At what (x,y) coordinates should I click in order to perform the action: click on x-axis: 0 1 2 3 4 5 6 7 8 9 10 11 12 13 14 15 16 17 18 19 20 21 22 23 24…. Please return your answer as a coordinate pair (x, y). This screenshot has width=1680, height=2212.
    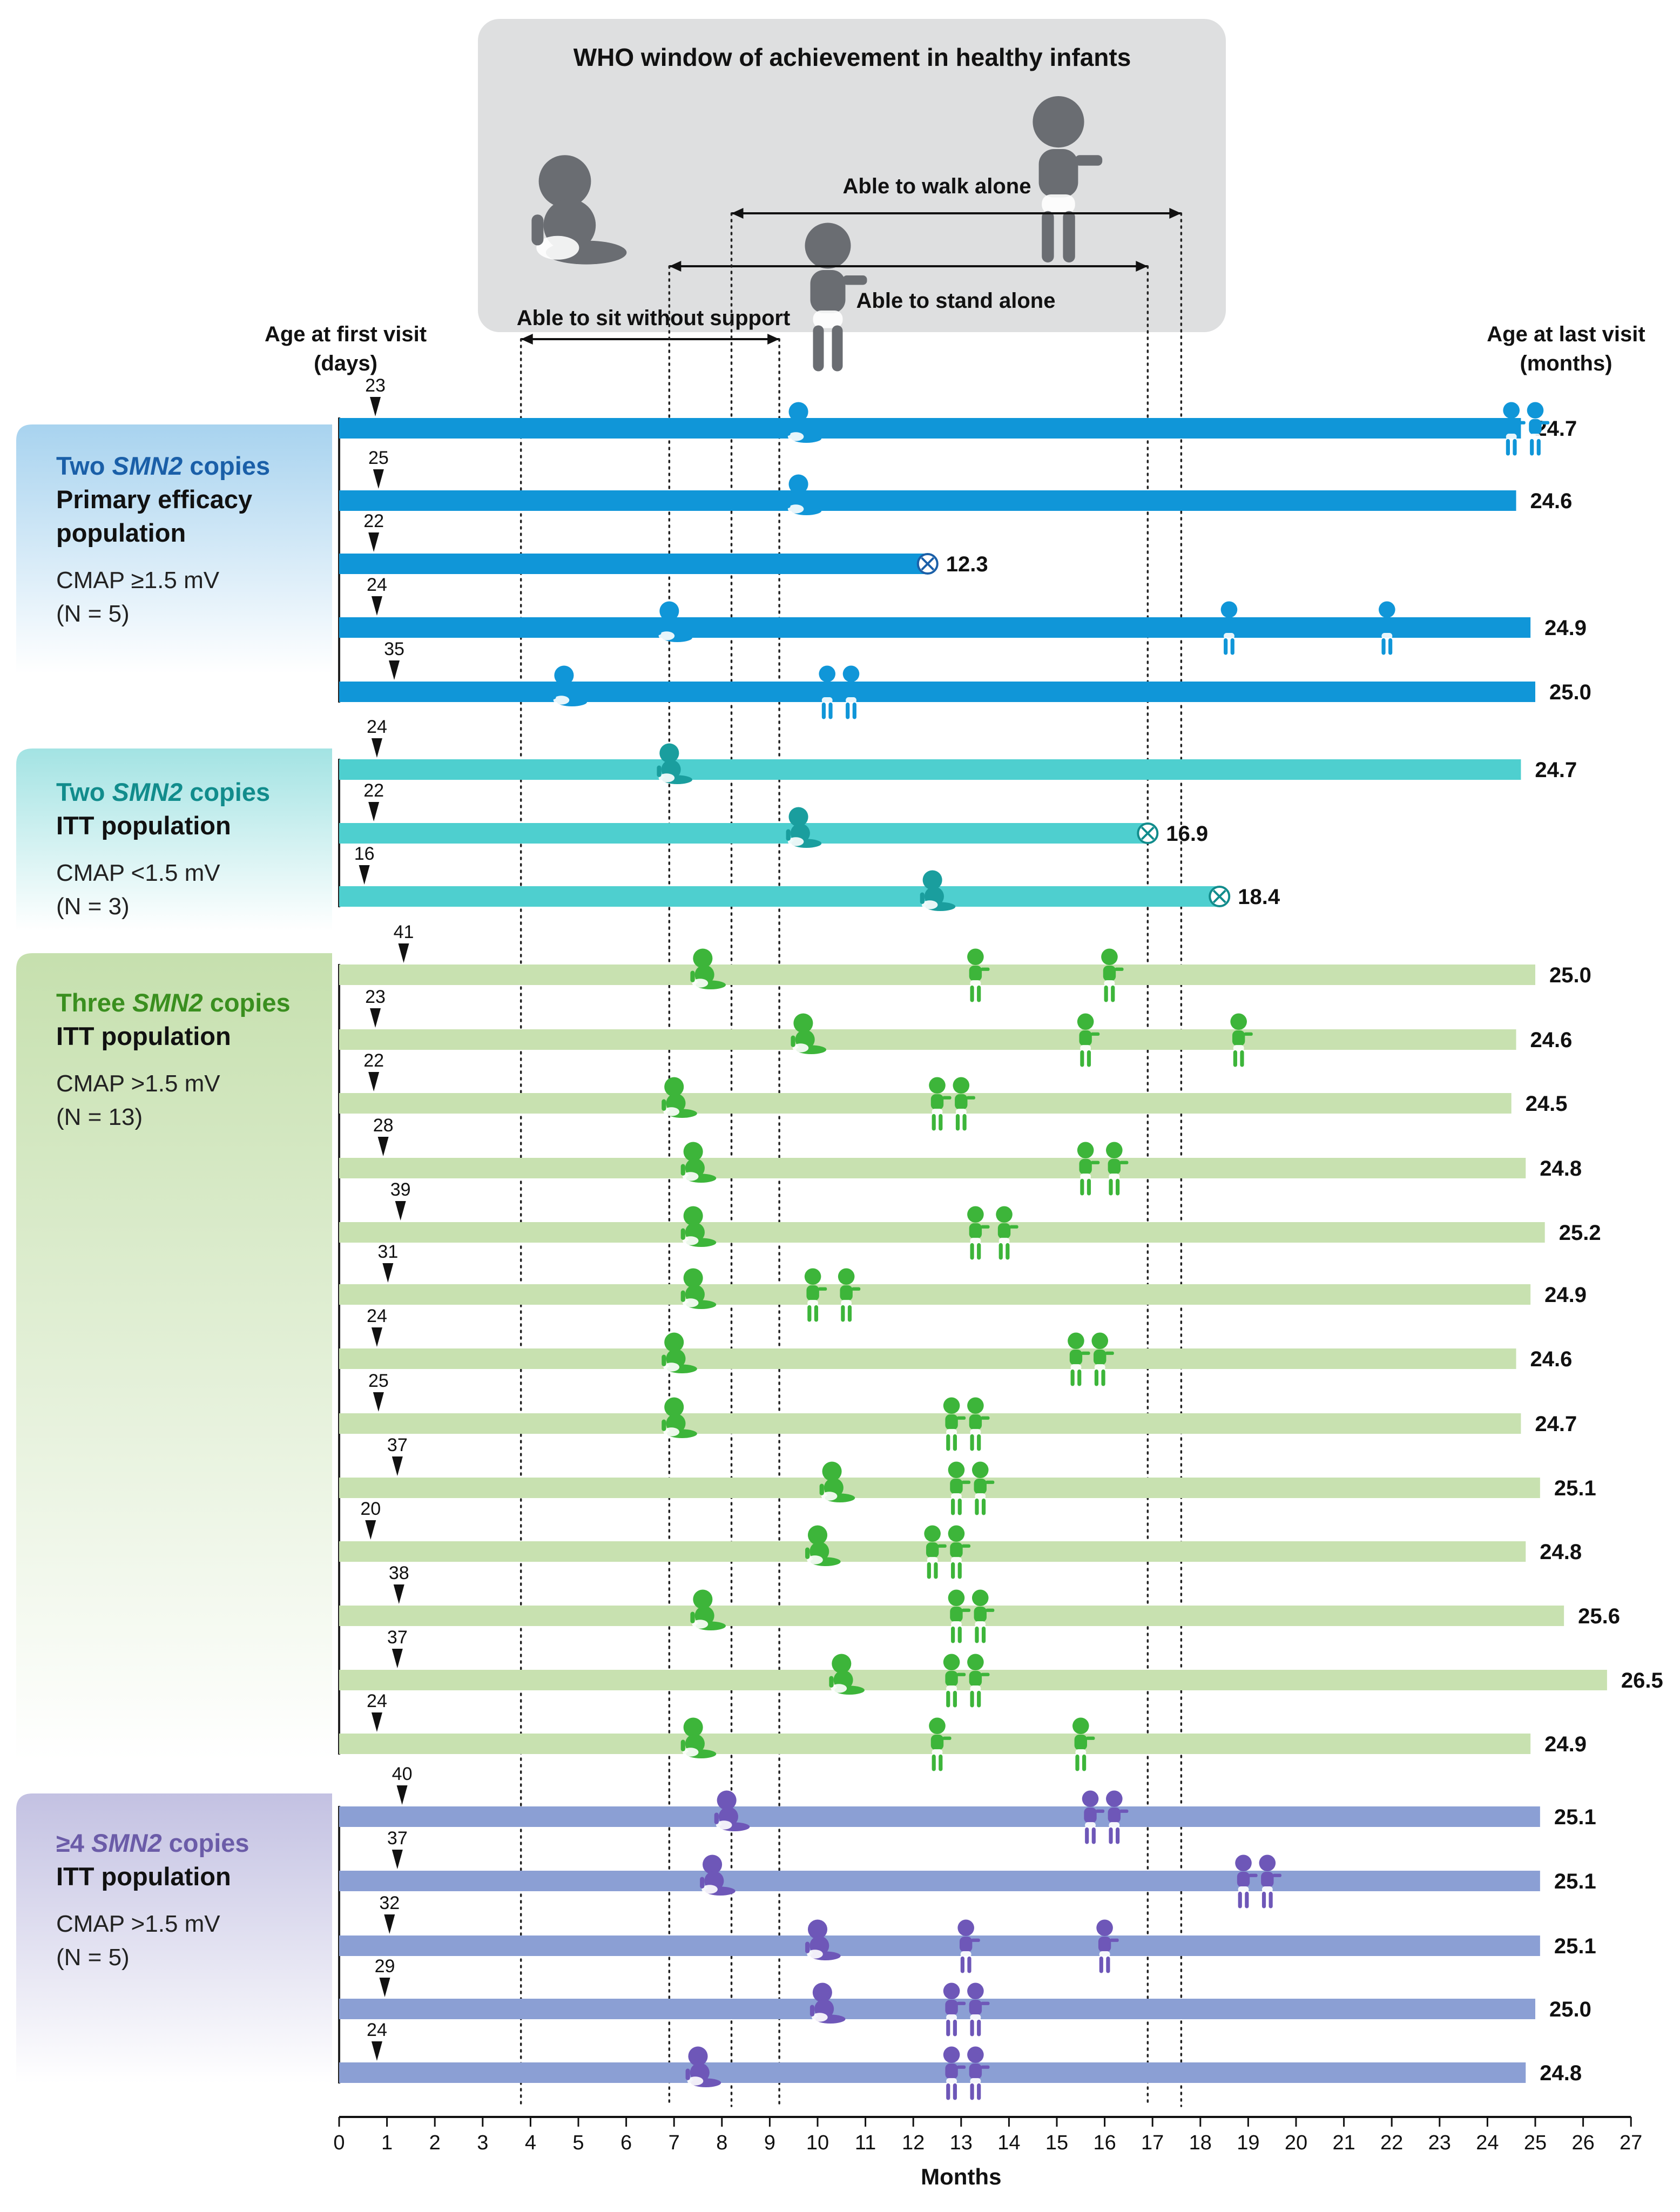
    Looking at the image, I should click on (987, 2152).